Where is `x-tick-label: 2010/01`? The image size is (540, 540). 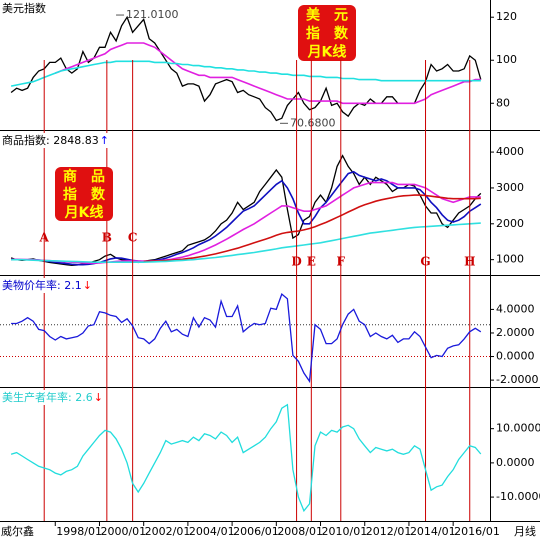
x-tick-label: 2010/01 is located at coordinates (345, 531).